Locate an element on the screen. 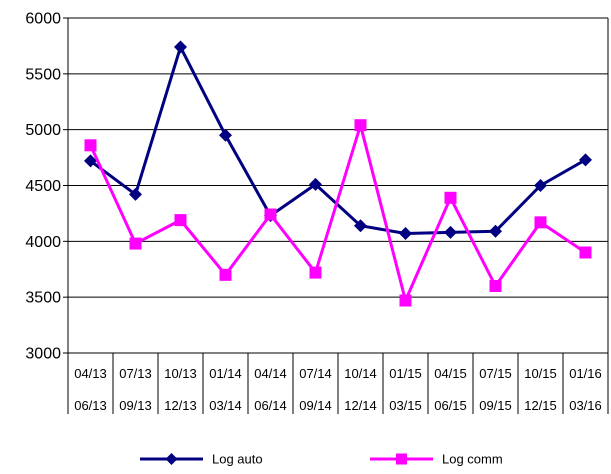  x-tick-label: 03/14 is located at coordinates (225, 405).